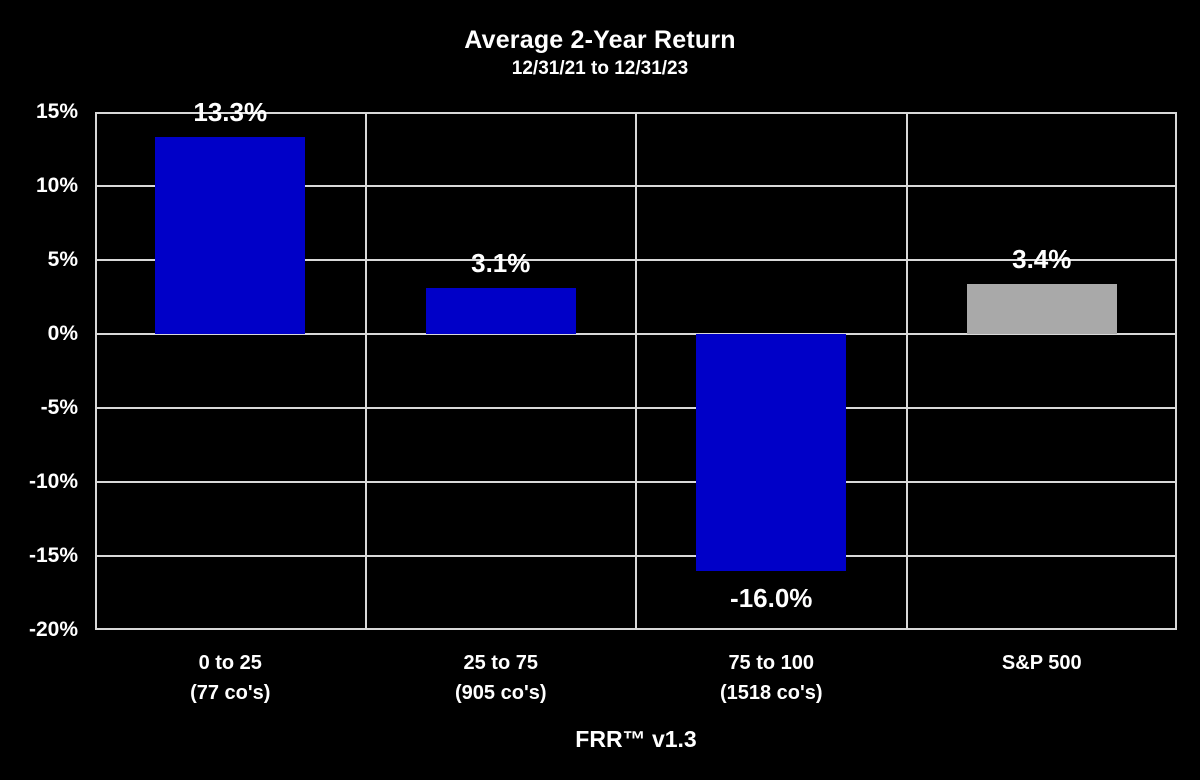 This screenshot has height=780, width=1200. What do you see at coordinates (636, 739) in the screenshot?
I see `x-axis-title: FRR™ v1.3` at bounding box center [636, 739].